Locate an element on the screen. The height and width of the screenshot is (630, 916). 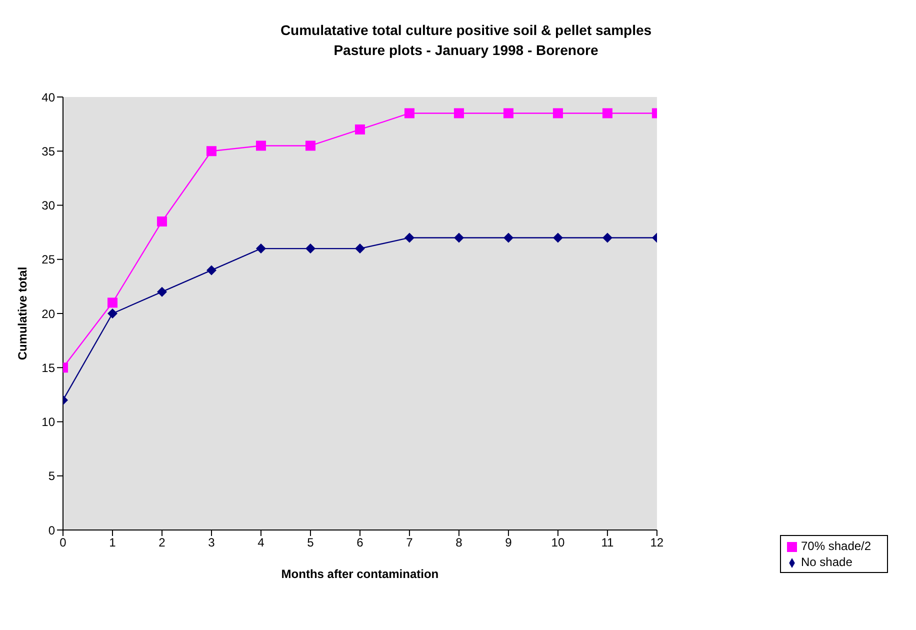
y-tick-label: 5 is located at coordinates (52, 476).